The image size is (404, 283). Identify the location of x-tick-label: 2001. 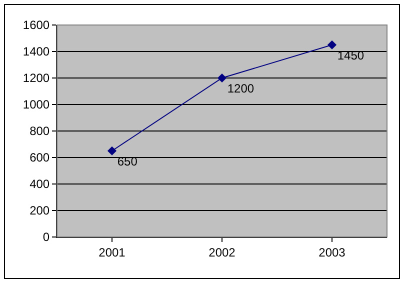
(112, 252).